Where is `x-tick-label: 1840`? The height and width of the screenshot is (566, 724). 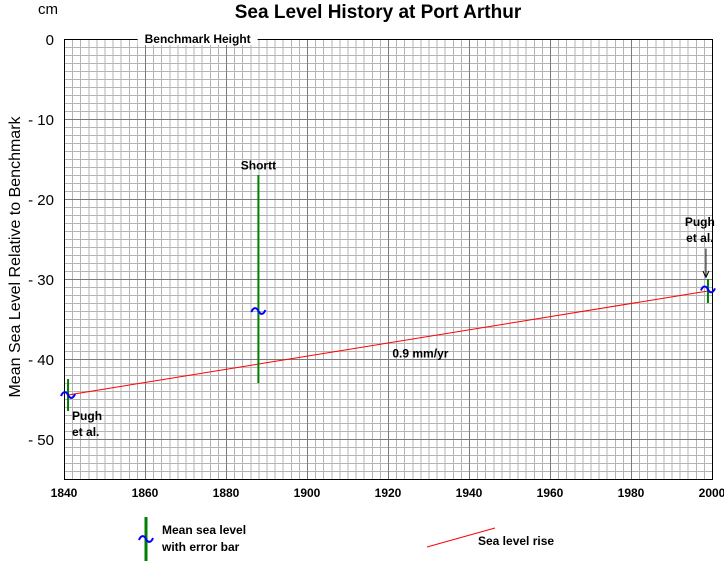
x-tick-label: 1840 is located at coordinates (64, 493).